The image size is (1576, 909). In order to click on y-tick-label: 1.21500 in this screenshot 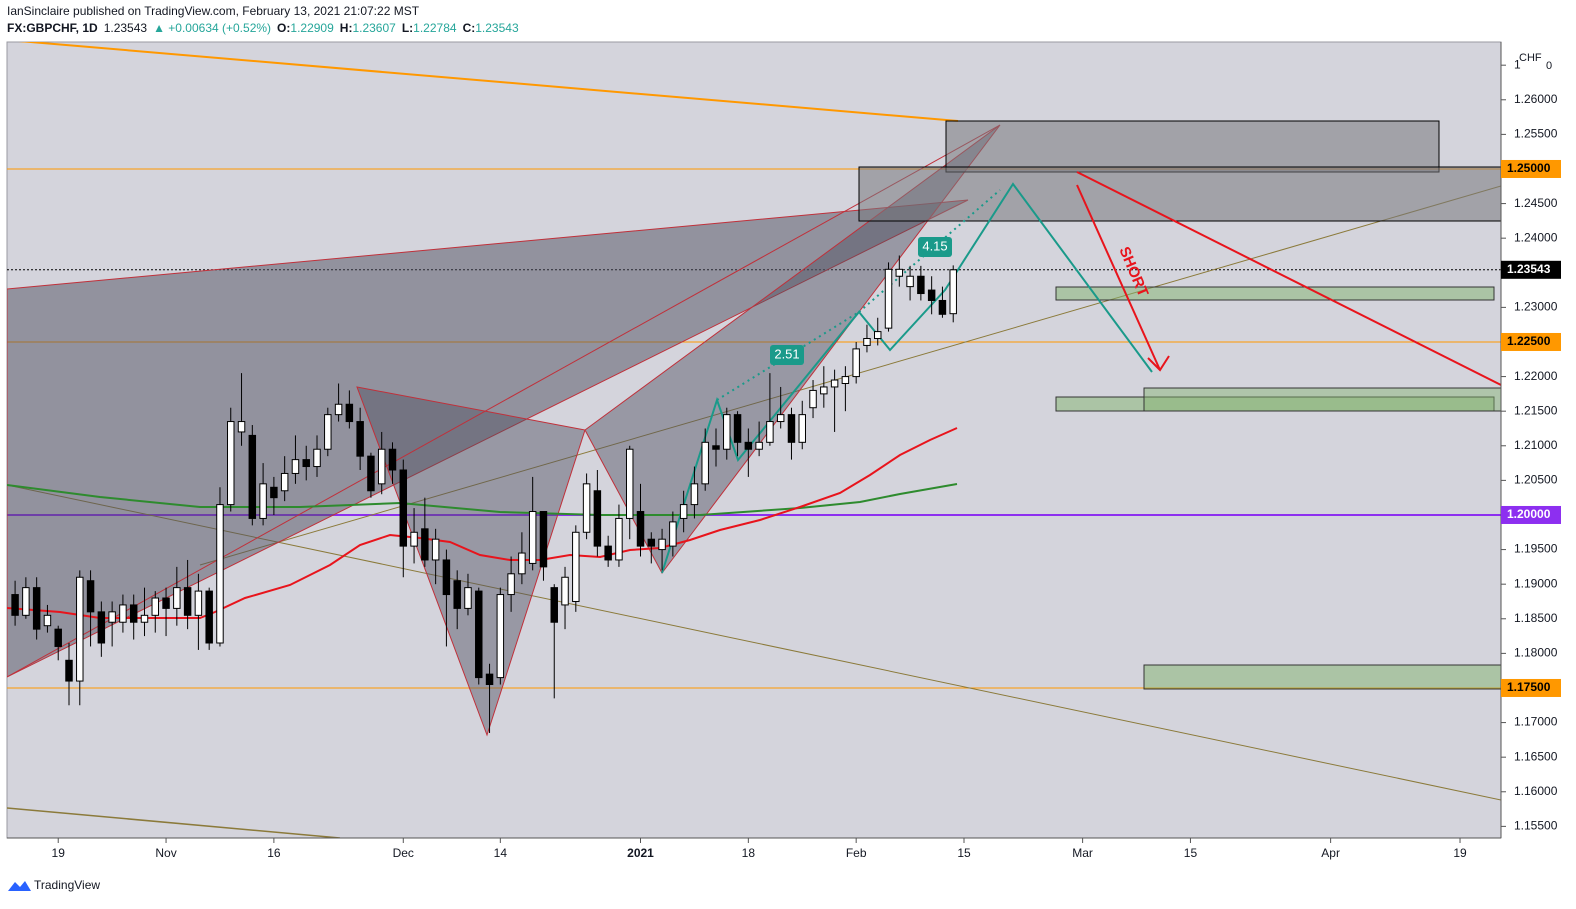, I will do `click(1536, 410)`.